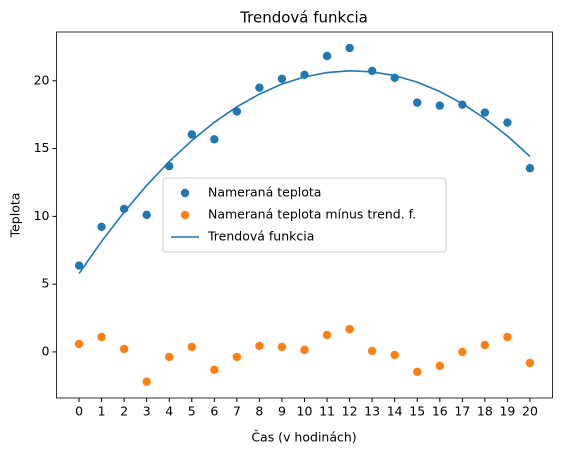  What do you see at coordinates (259, 411) in the screenshot?
I see `x-tick-label: 8` at bounding box center [259, 411].